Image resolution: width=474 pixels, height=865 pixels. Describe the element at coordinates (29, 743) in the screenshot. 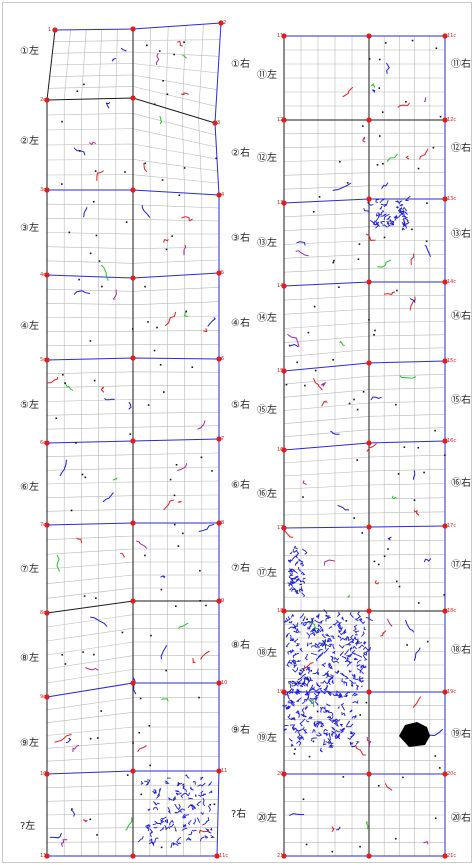

I see `left-col-label-9: ⑨左` at that location.